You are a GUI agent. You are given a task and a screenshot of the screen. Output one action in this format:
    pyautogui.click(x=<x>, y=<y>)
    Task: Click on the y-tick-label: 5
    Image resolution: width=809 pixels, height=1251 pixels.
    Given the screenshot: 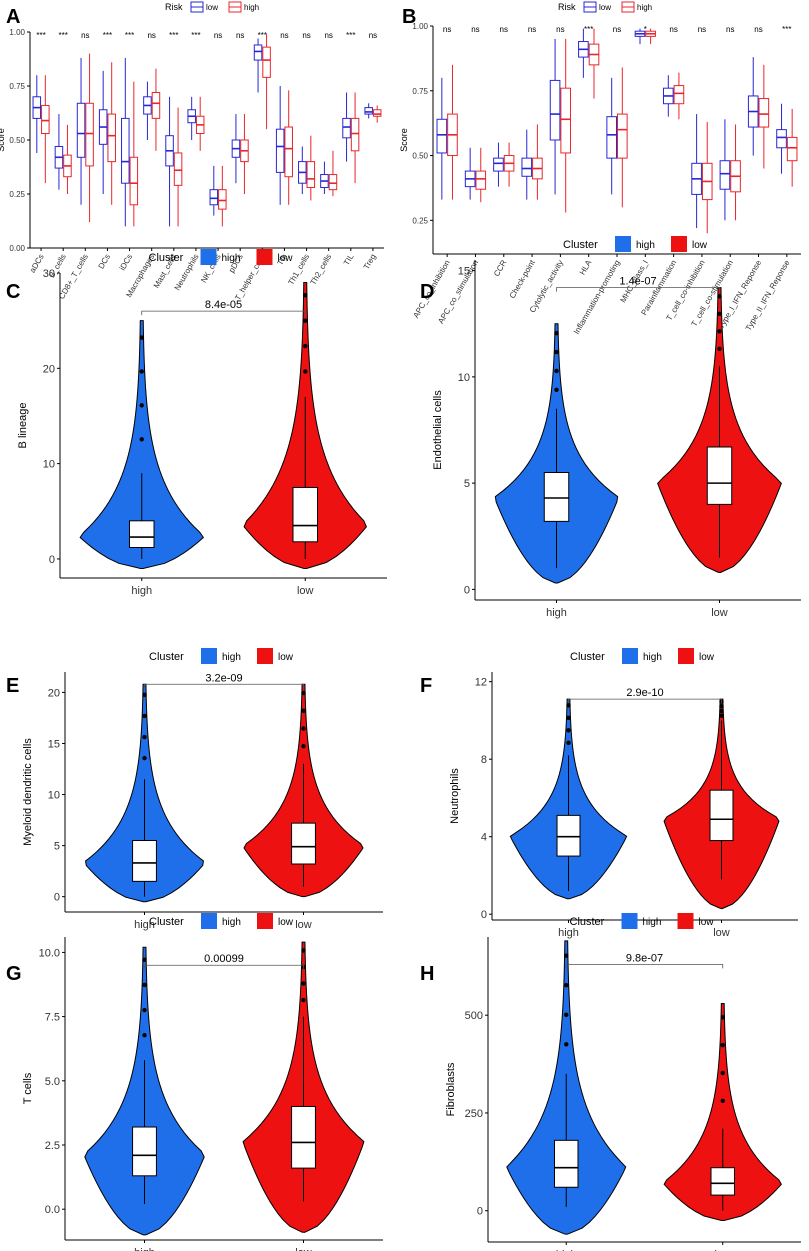 What is the action you would take?
    pyautogui.click(x=467, y=484)
    